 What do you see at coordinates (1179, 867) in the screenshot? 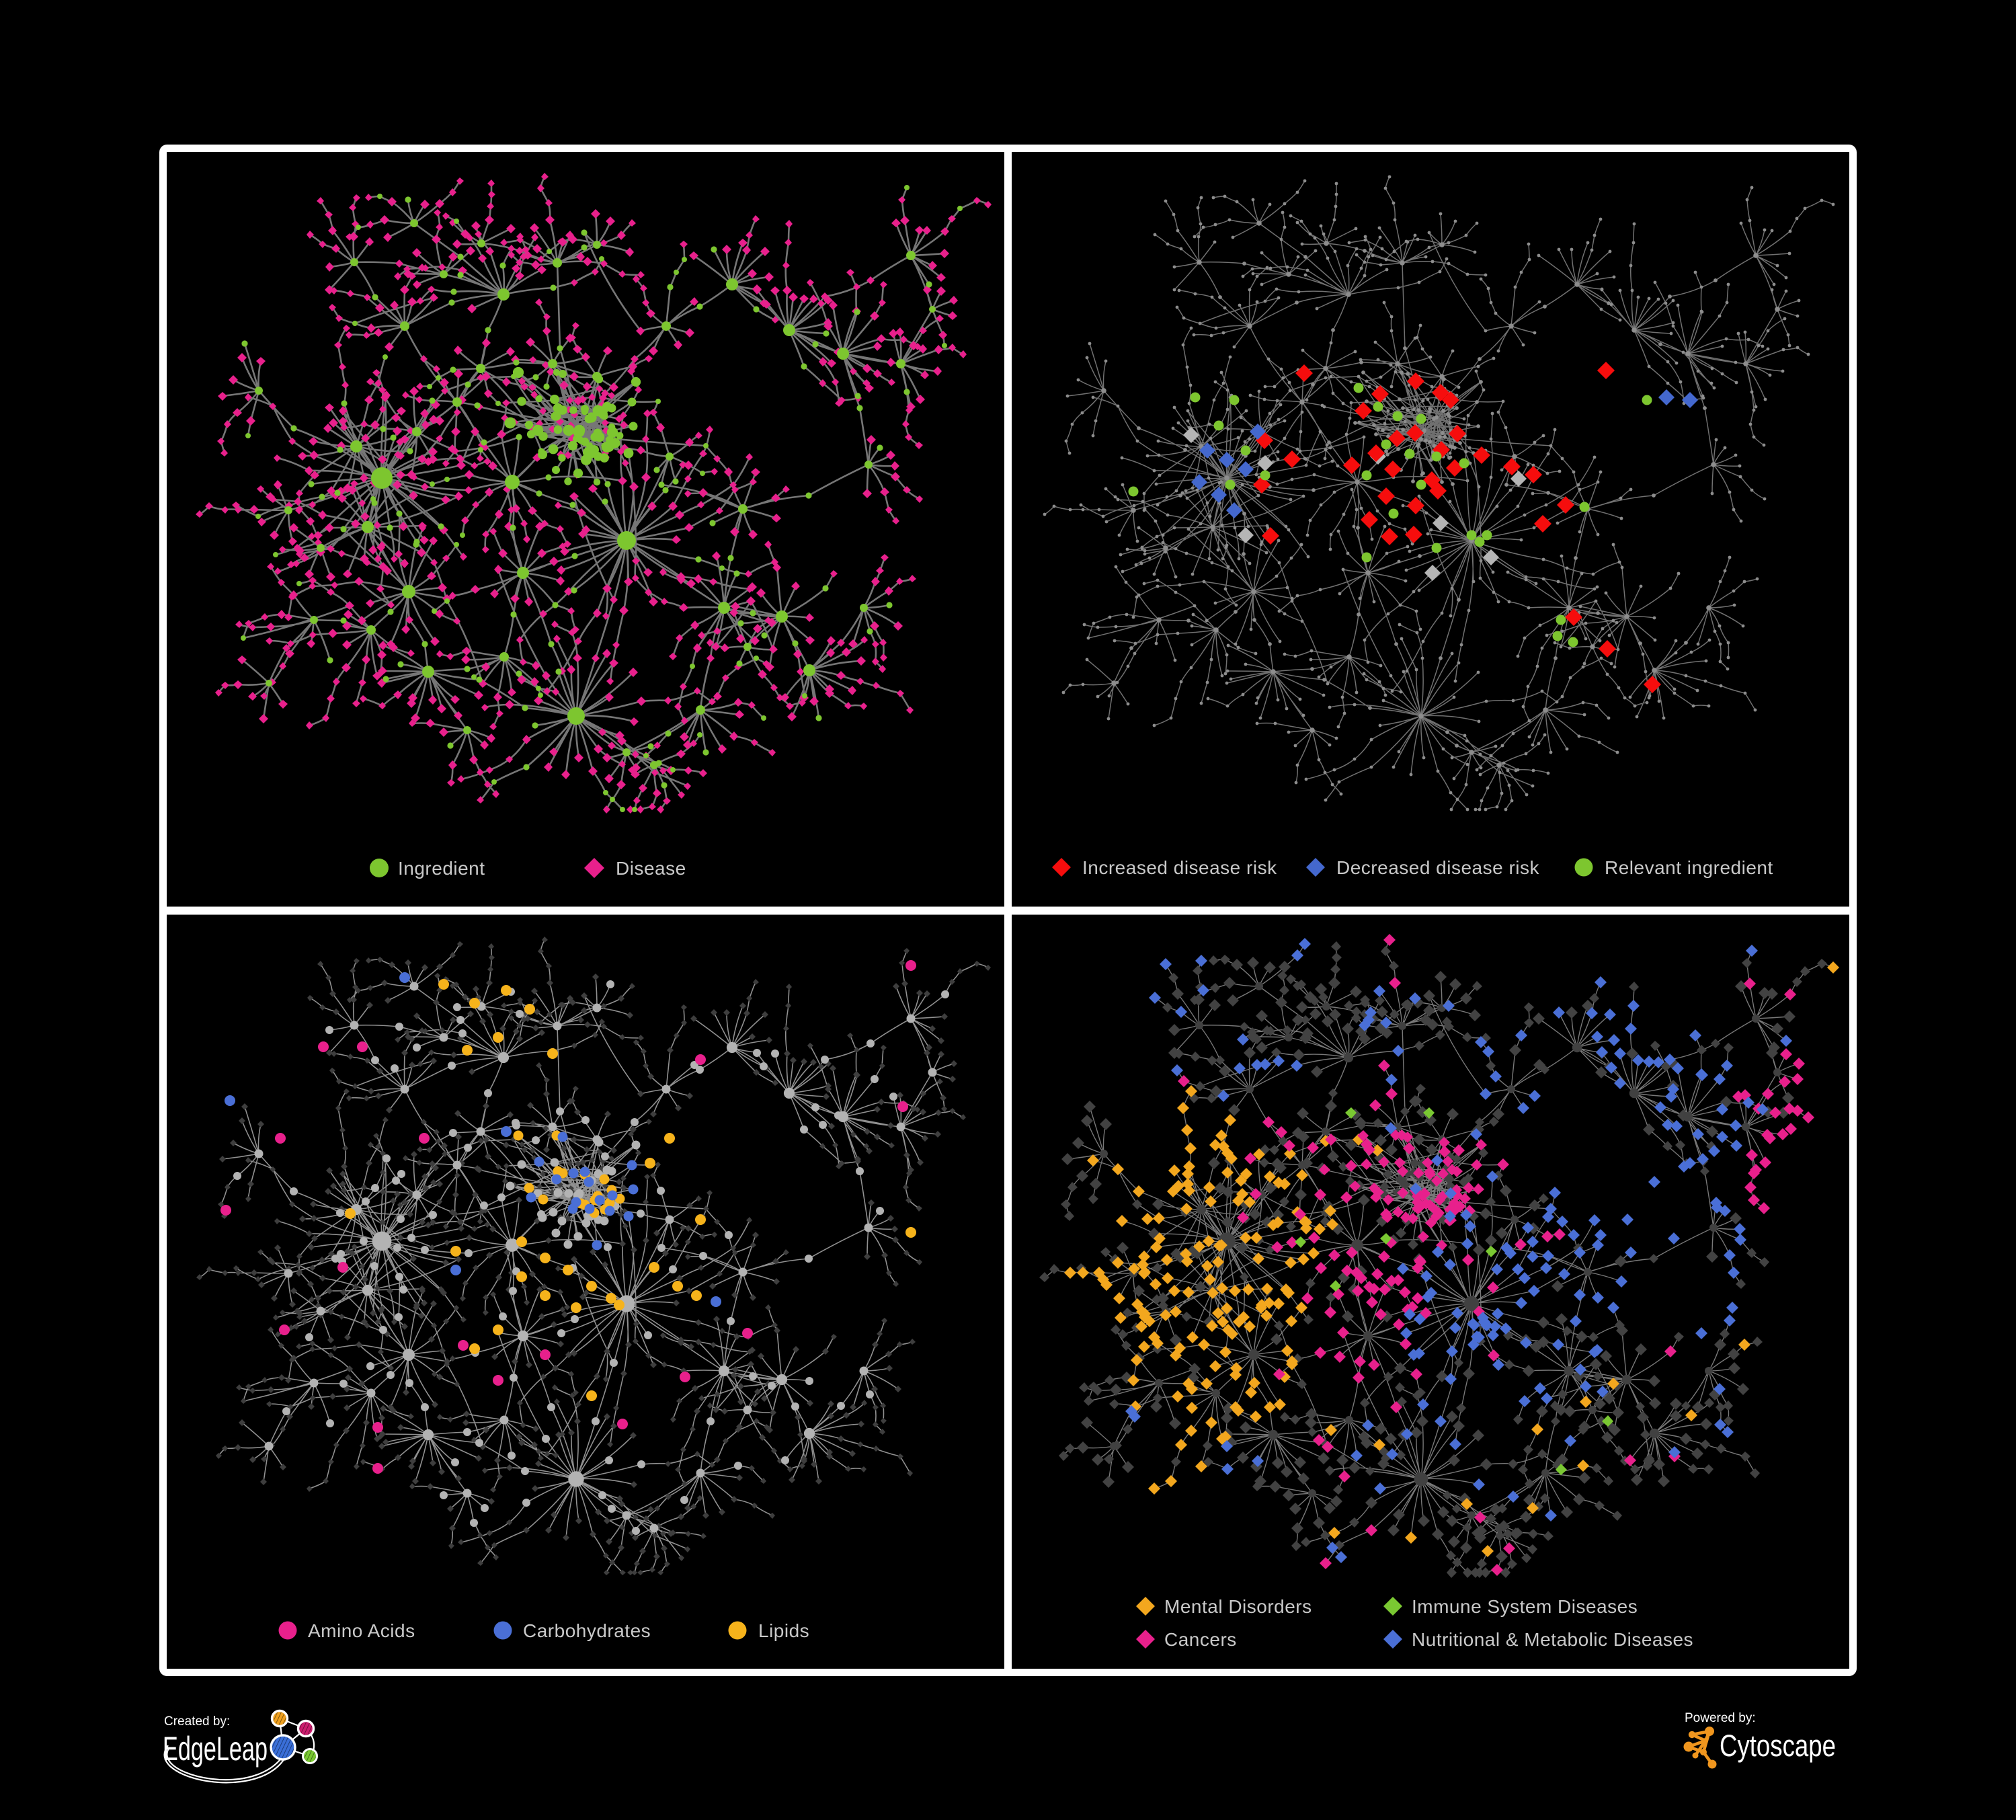
I see `svg-text: Increased disease risk` at bounding box center [1179, 867].